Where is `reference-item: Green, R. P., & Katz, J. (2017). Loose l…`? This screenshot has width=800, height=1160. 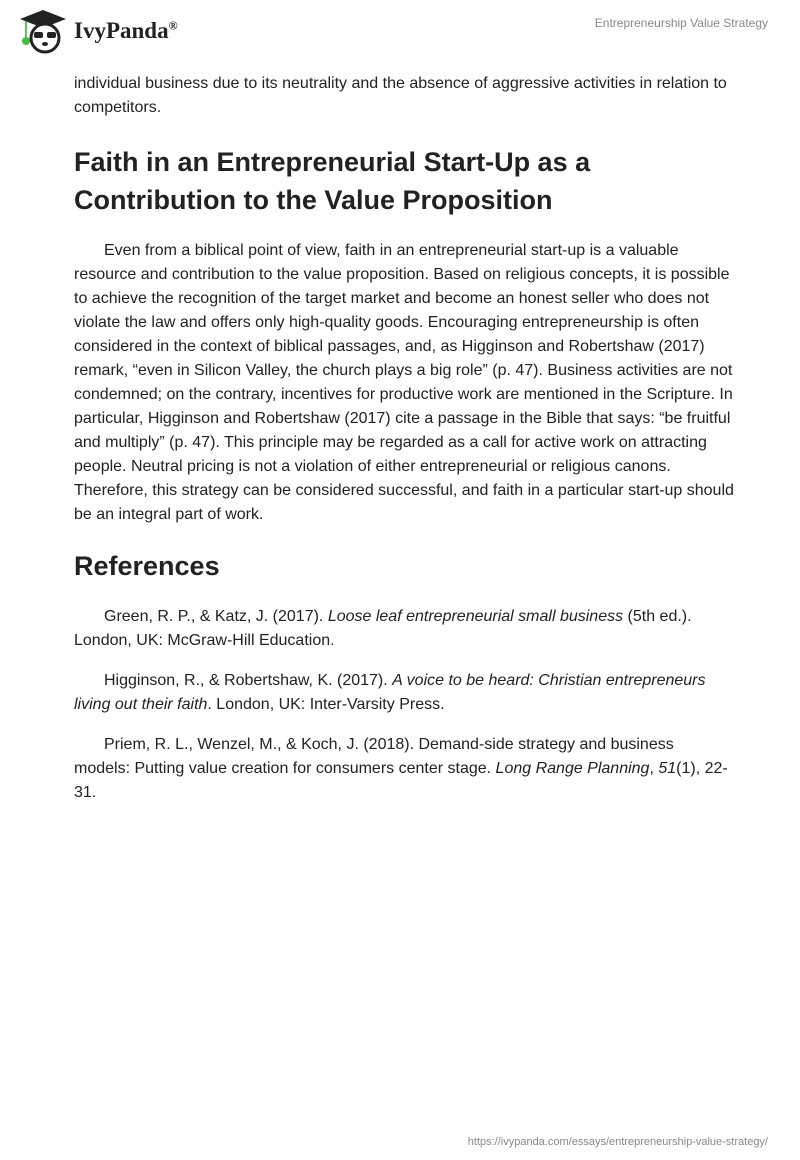
reference-item: Green, R. P., & Katz, J. (2017). Loose l… is located at coordinates (383, 628).